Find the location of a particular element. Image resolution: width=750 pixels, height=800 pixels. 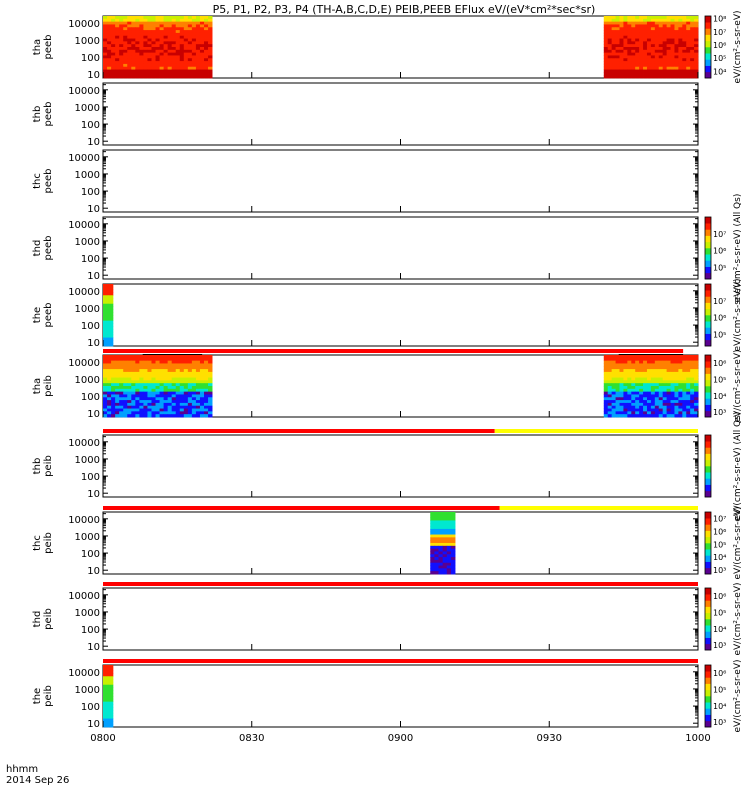

time-axis-label-date: 2014 Sep 26 is located at coordinates (37, 780).